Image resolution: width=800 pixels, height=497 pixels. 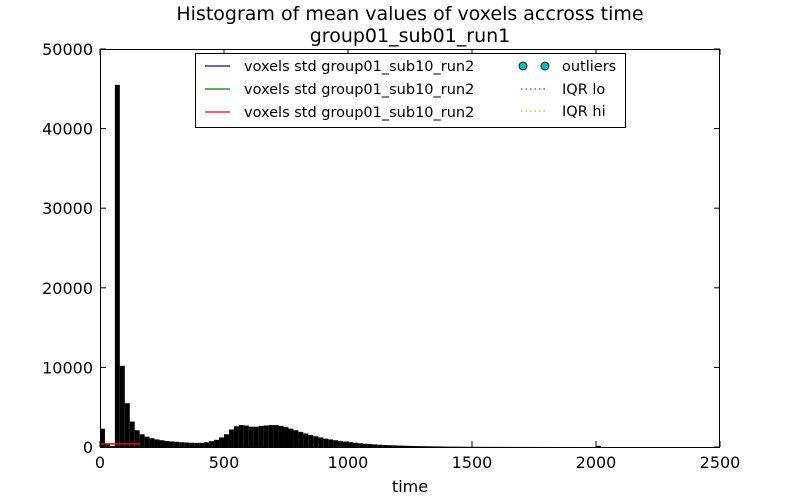 I want to click on legend-box, so click(x=410, y=90).